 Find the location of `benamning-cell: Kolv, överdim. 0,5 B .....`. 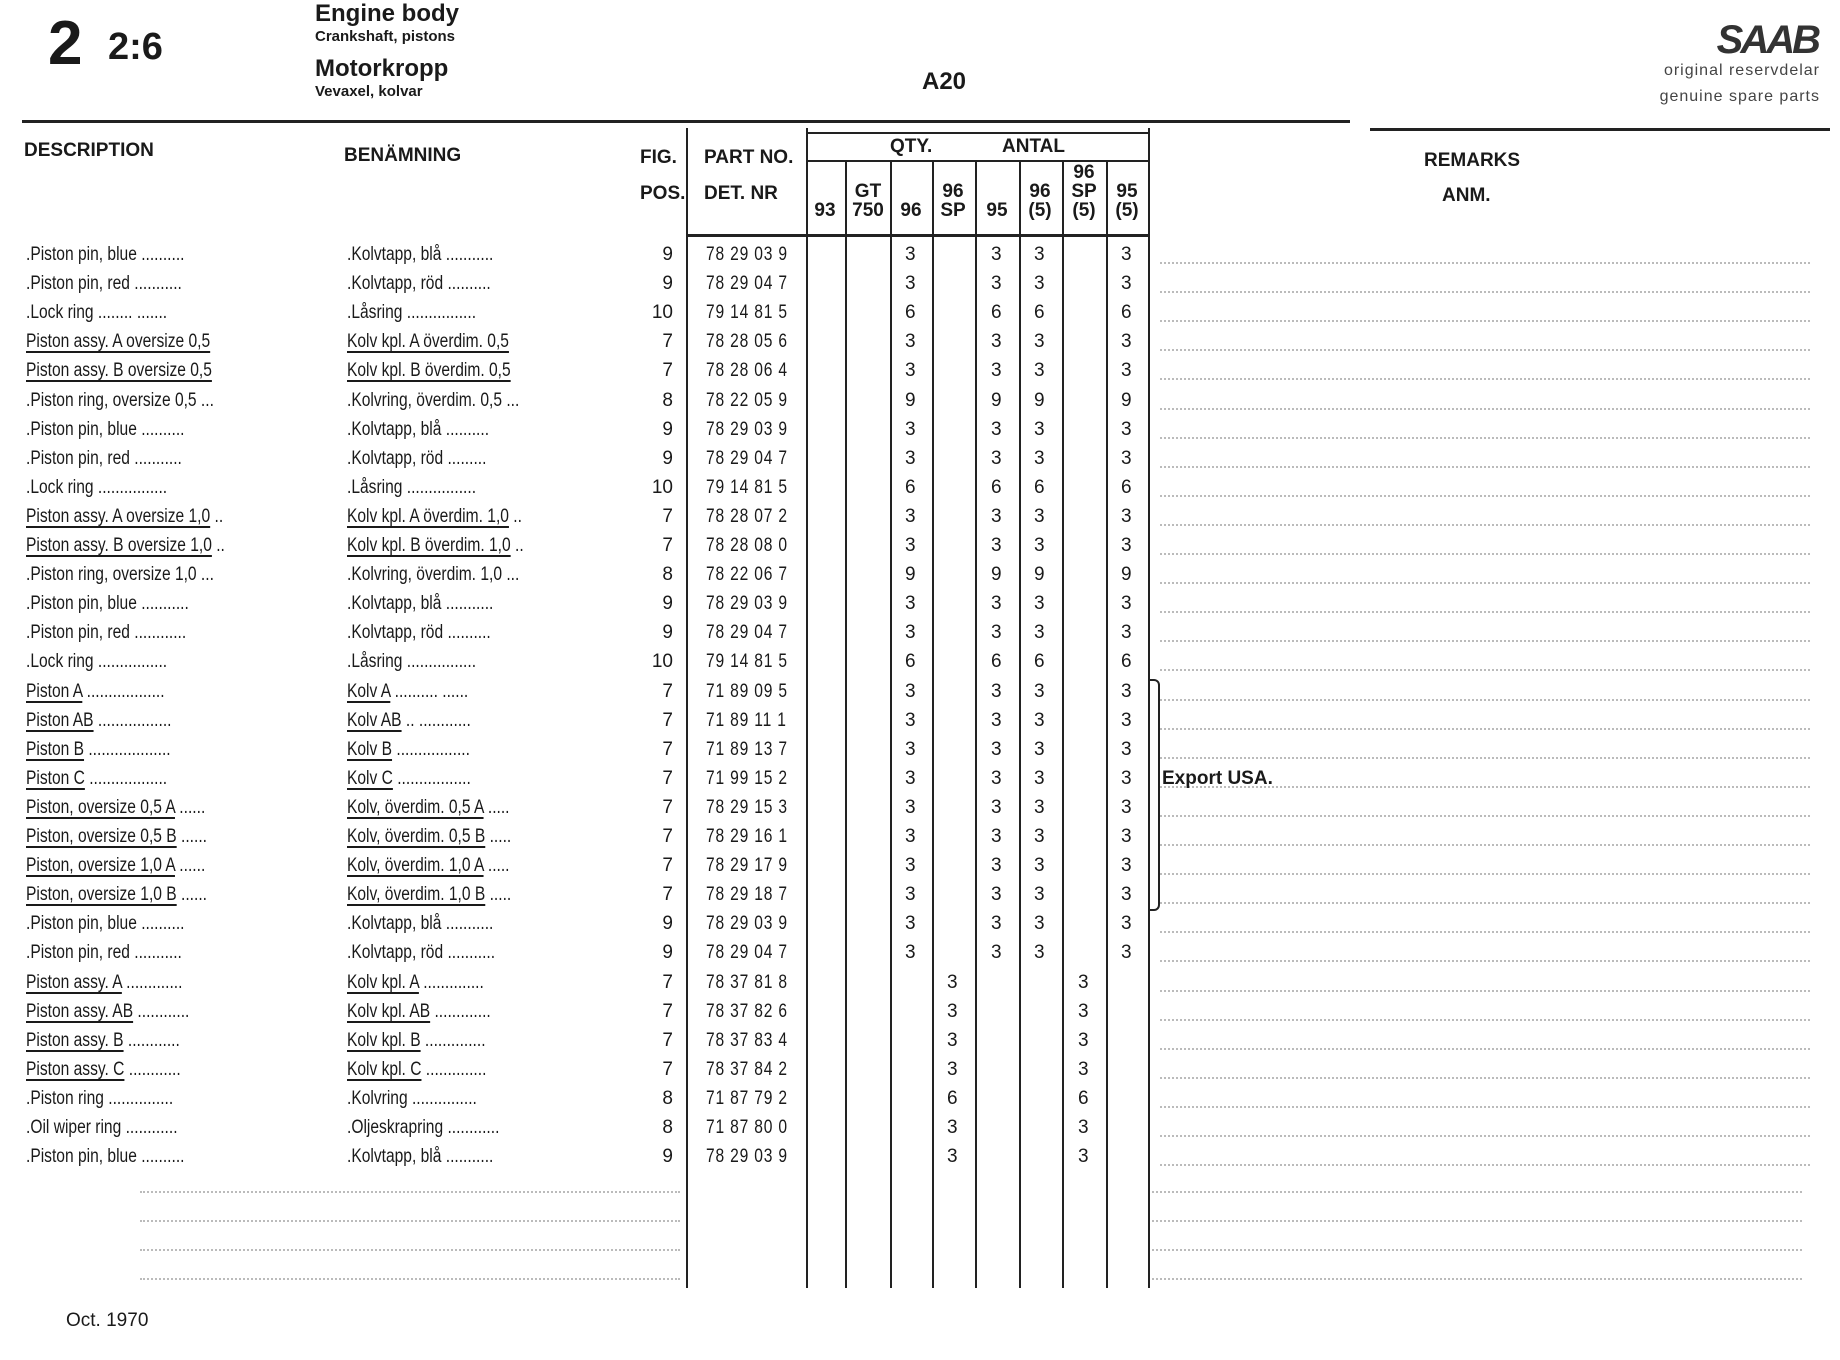

benamning-cell: Kolv, överdim. 0,5 B ..... is located at coordinates (429, 836).